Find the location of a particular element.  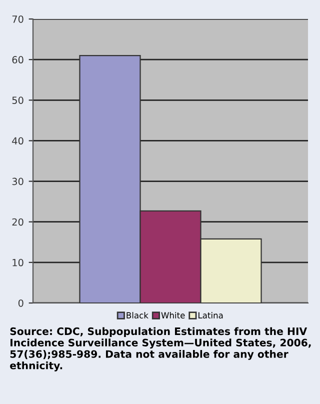

y-tick-label: 40 is located at coordinates (18, 141).